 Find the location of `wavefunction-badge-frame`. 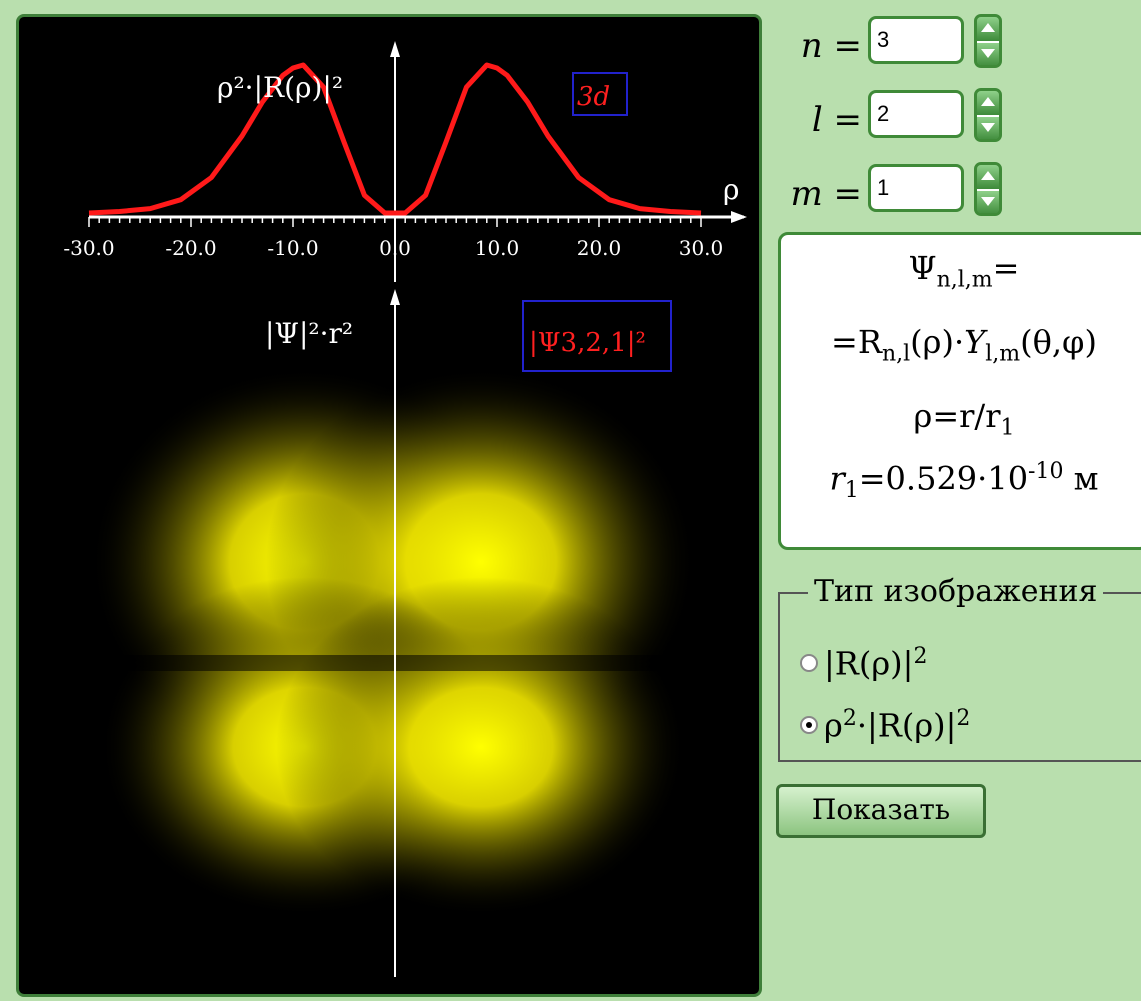

wavefunction-badge-frame is located at coordinates (597, 336).